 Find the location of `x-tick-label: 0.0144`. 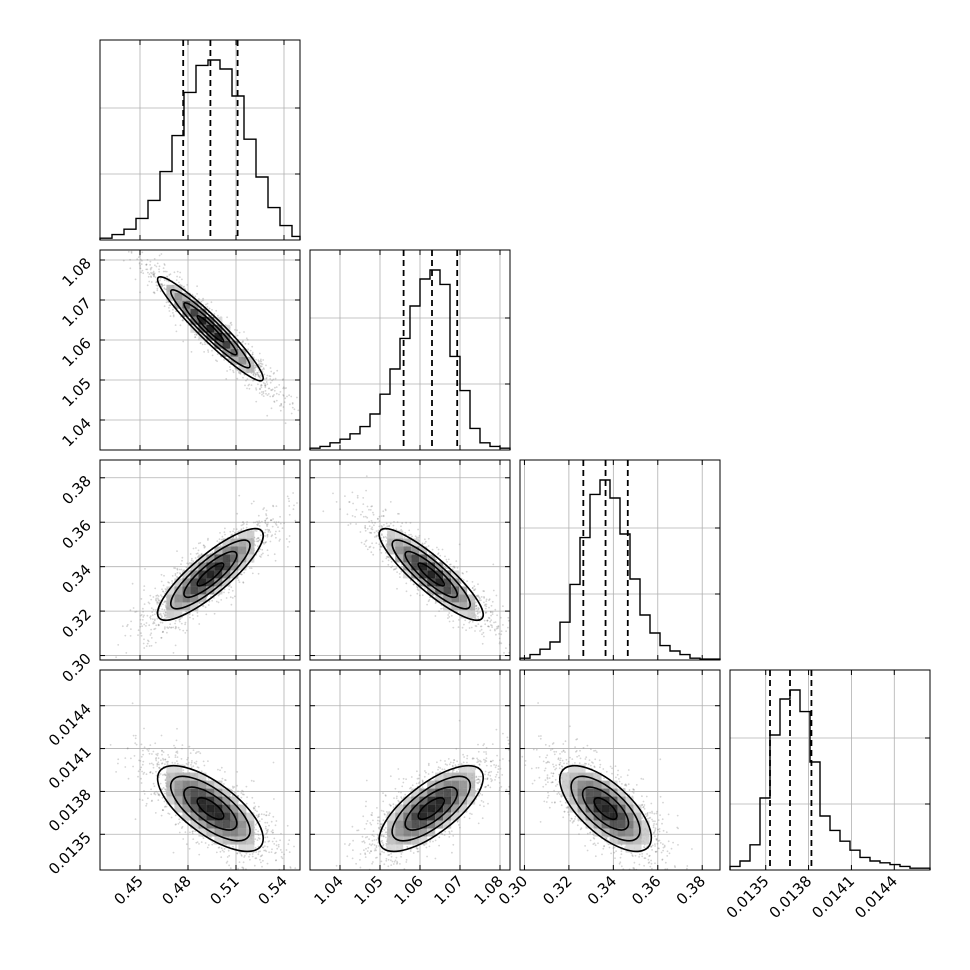

x-tick-label: 0.0144 is located at coordinates (876, 897).